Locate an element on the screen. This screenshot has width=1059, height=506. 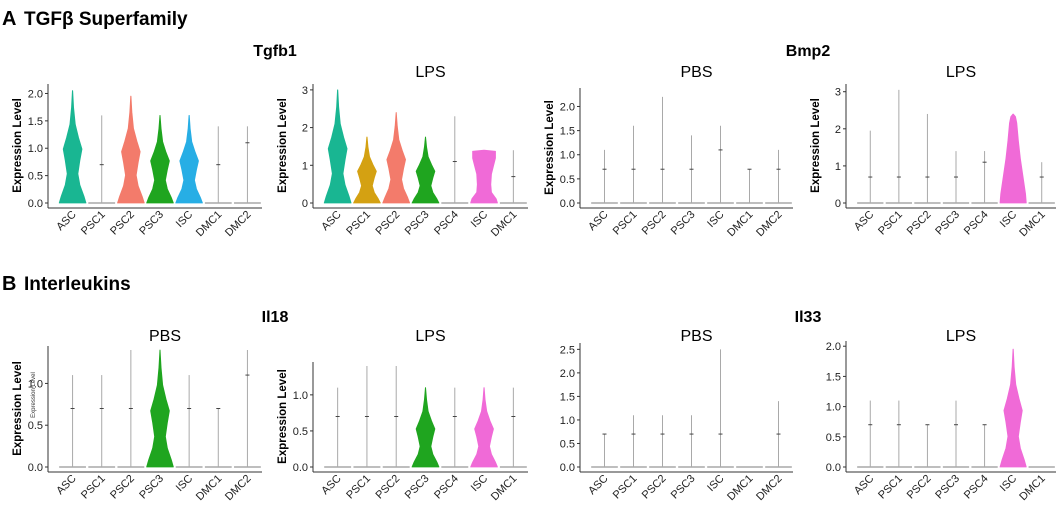
y-tick-label: 2.0 is located at coordinates (833, 347).